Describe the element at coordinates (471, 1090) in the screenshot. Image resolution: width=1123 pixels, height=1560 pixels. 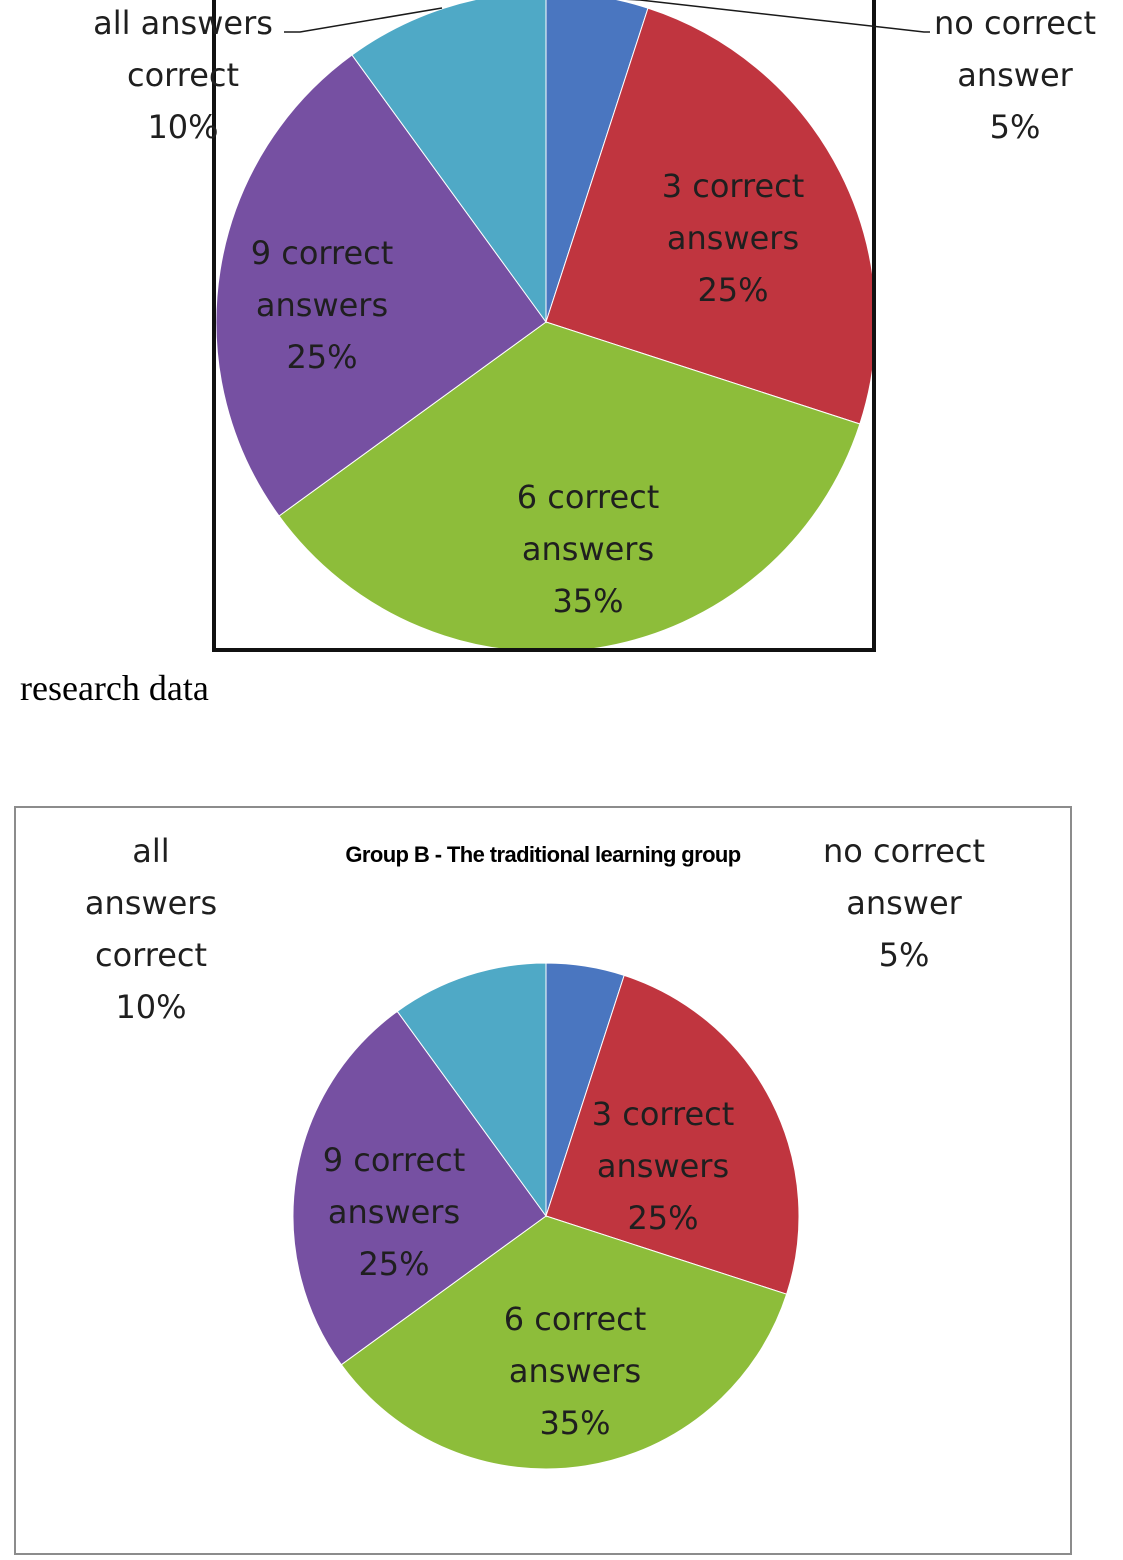
I see `pie-slice-all` at that location.